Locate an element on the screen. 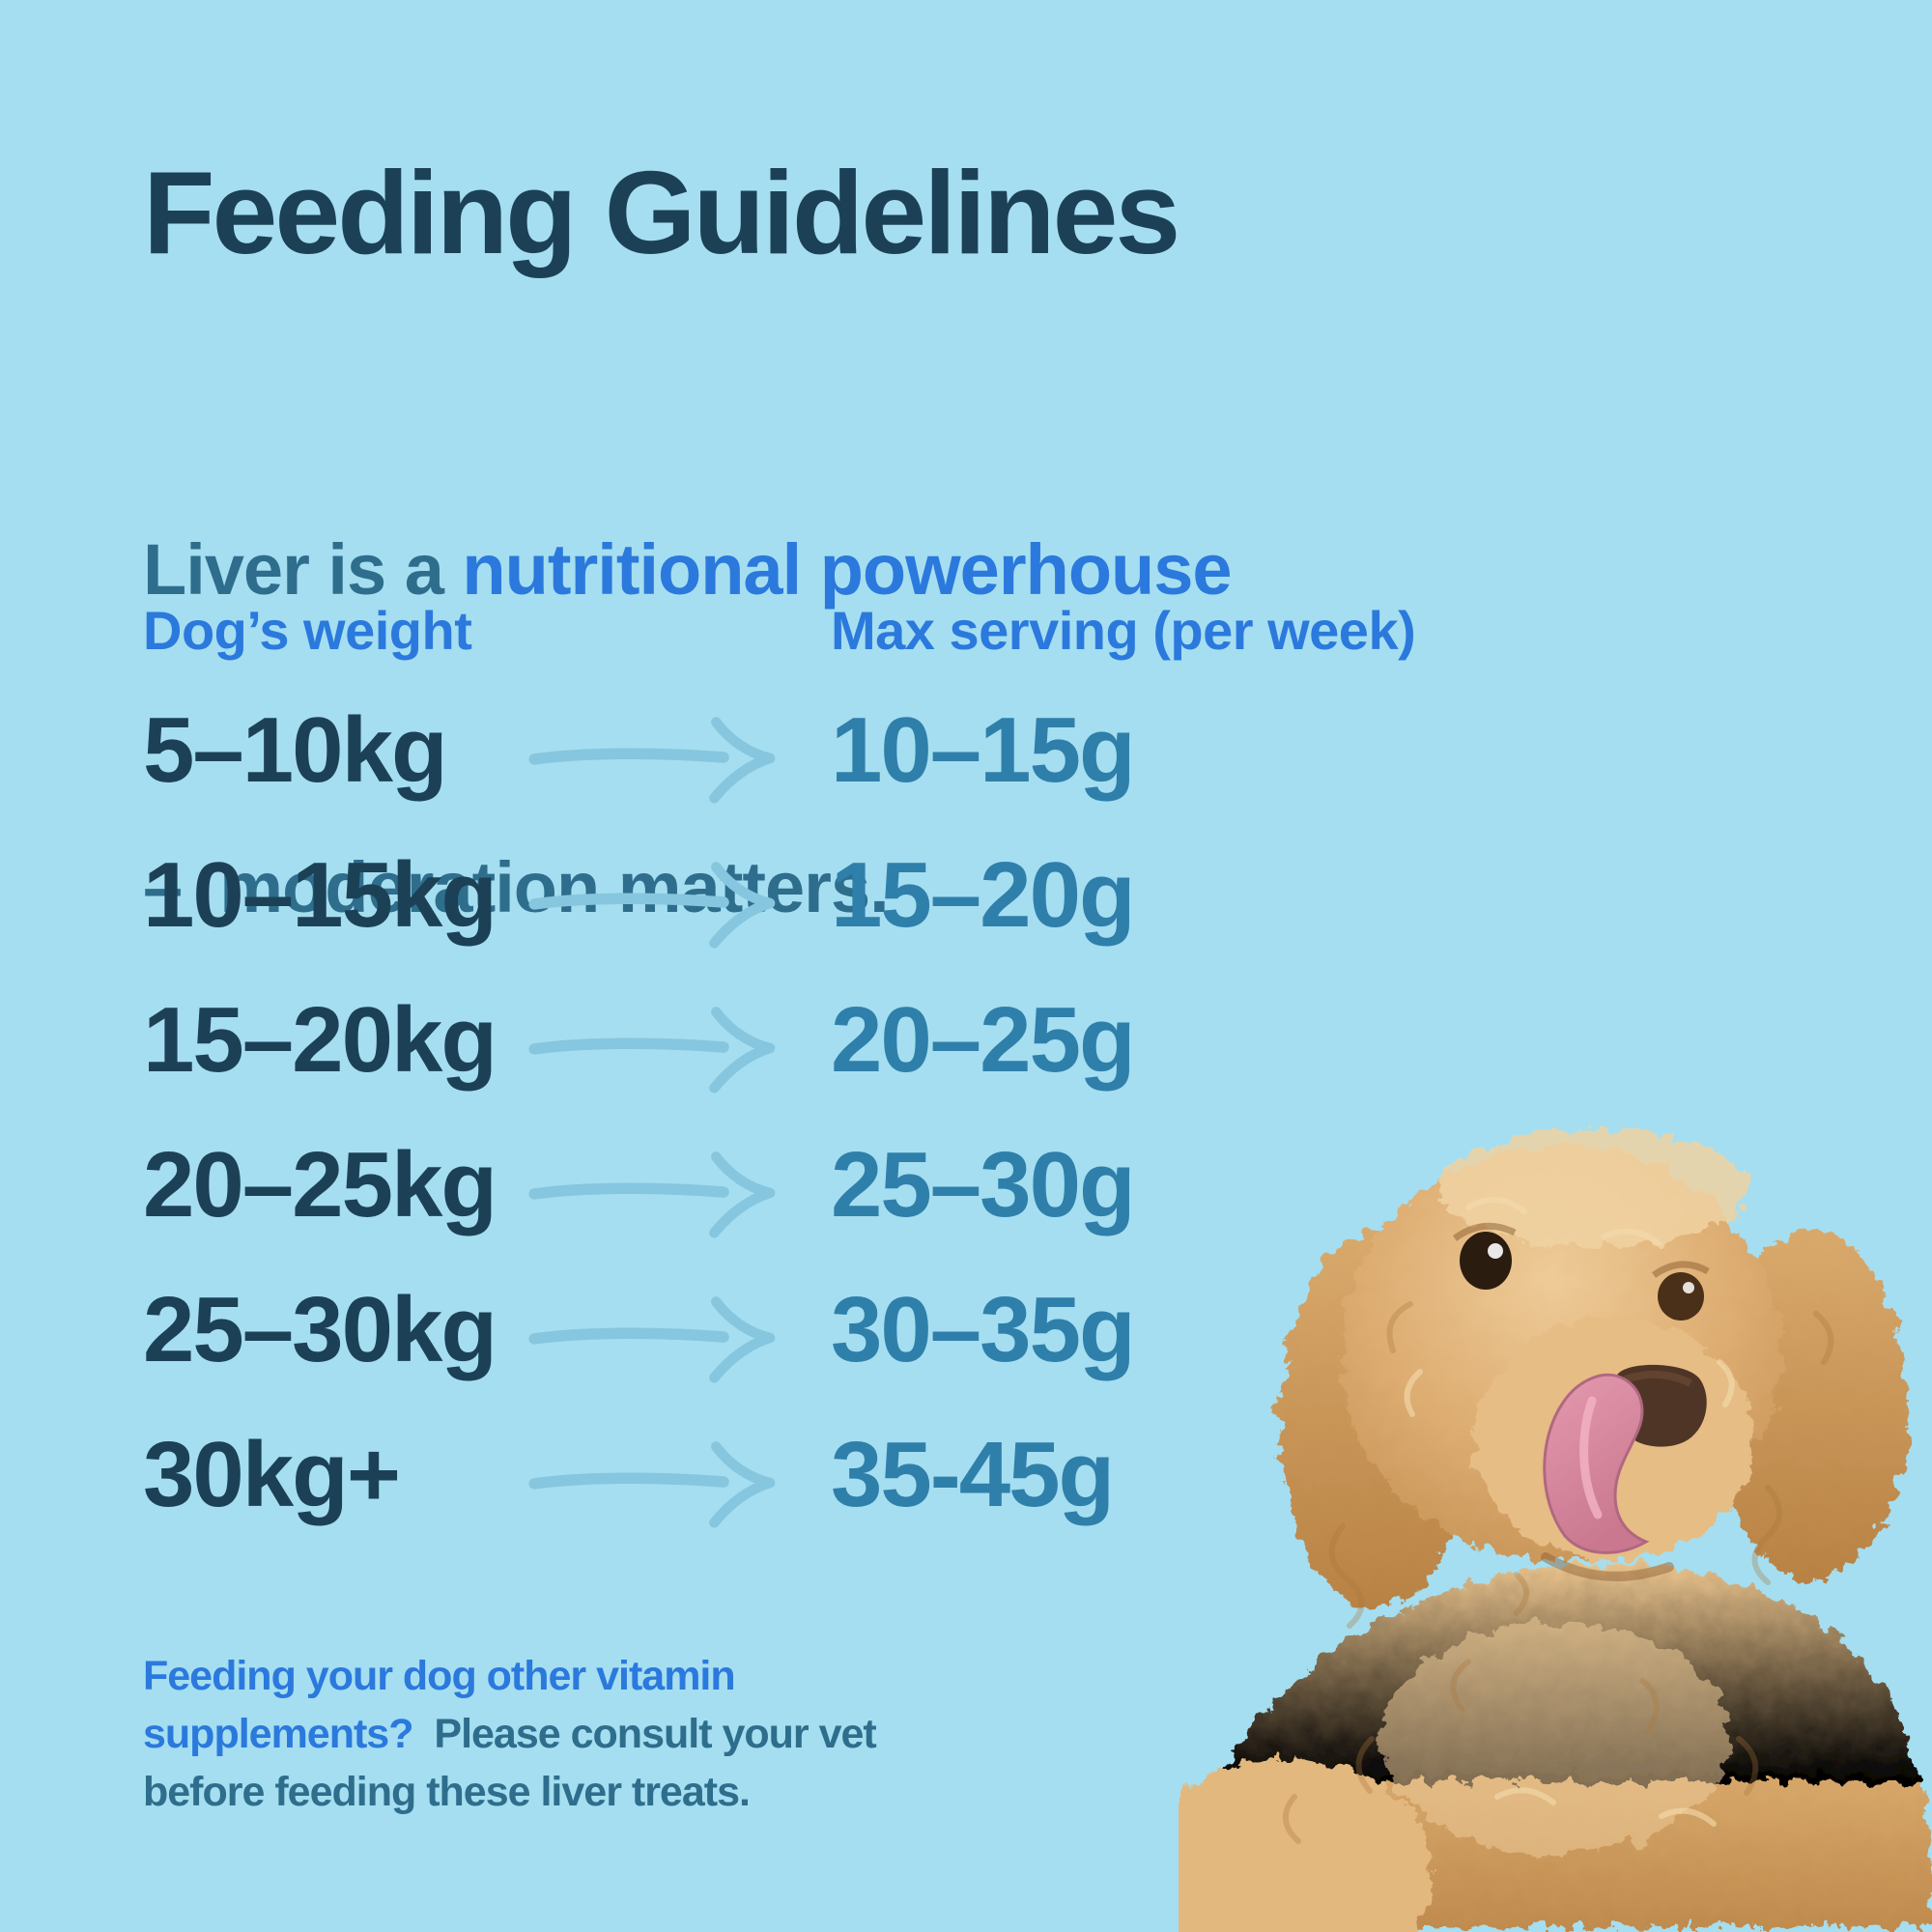 This screenshot has height=1932, width=1932. serving-value: 10–15g is located at coordinates (983, 750).